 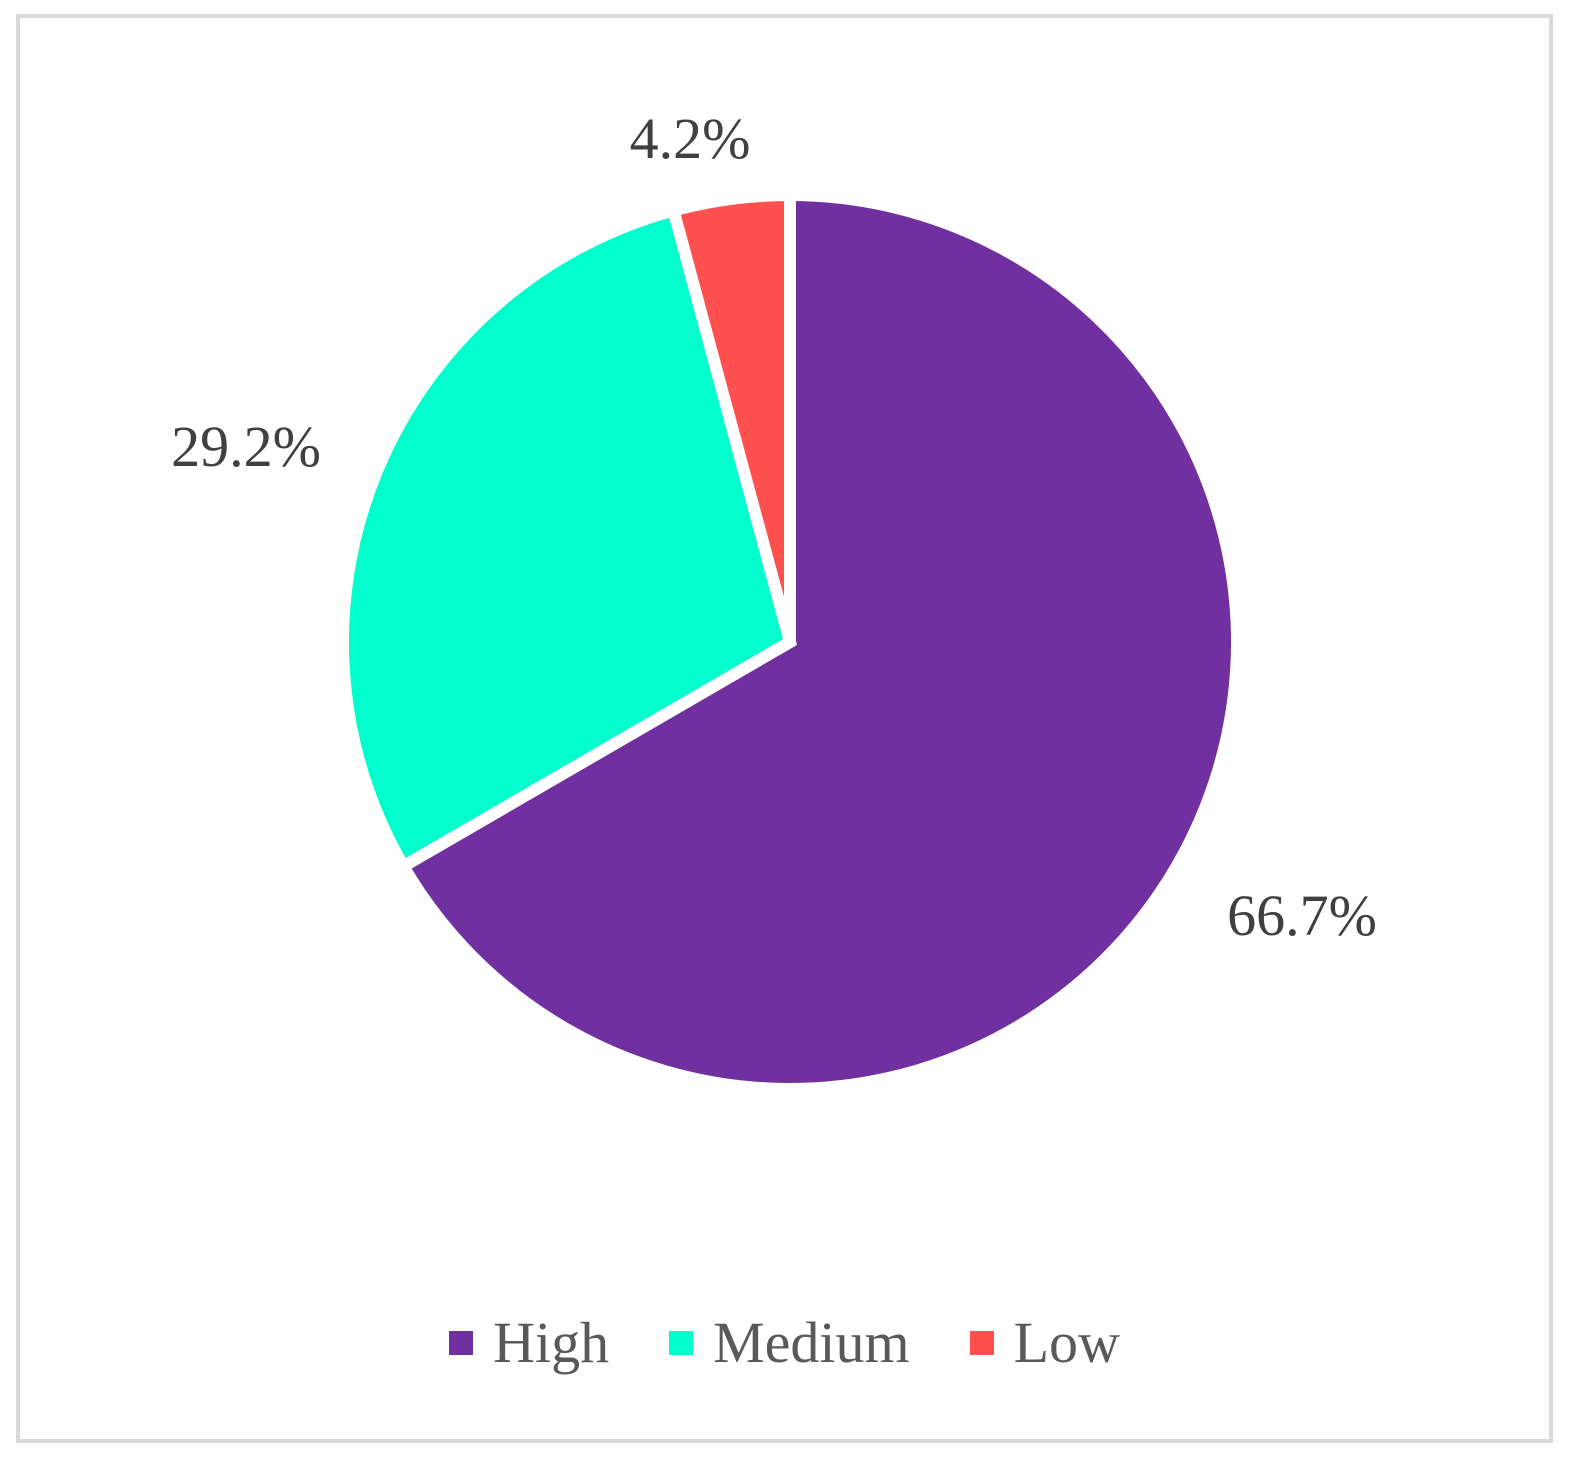 I want to click on legend-item-high: High, so click(x=529, y=1343).